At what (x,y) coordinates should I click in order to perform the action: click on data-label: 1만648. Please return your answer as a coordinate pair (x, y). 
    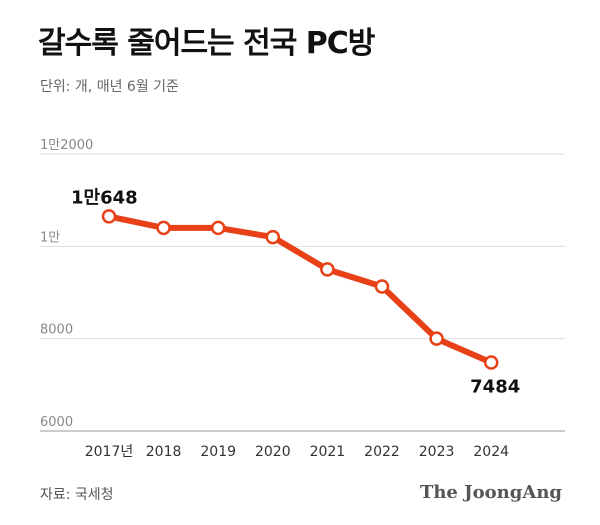
    Looking at the image, I should click on (104, 197).